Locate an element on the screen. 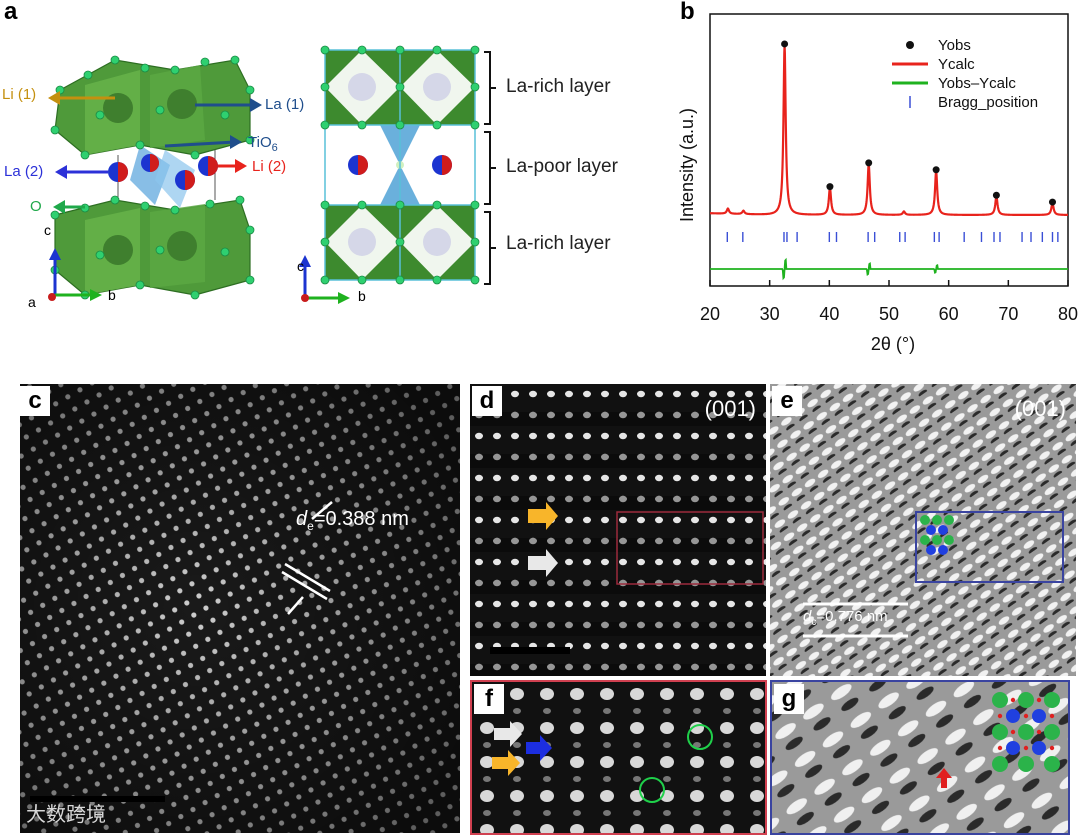 The height and width of the screenshot is (836, 1080). white-arrow-d is located at coordinates (543, 563).